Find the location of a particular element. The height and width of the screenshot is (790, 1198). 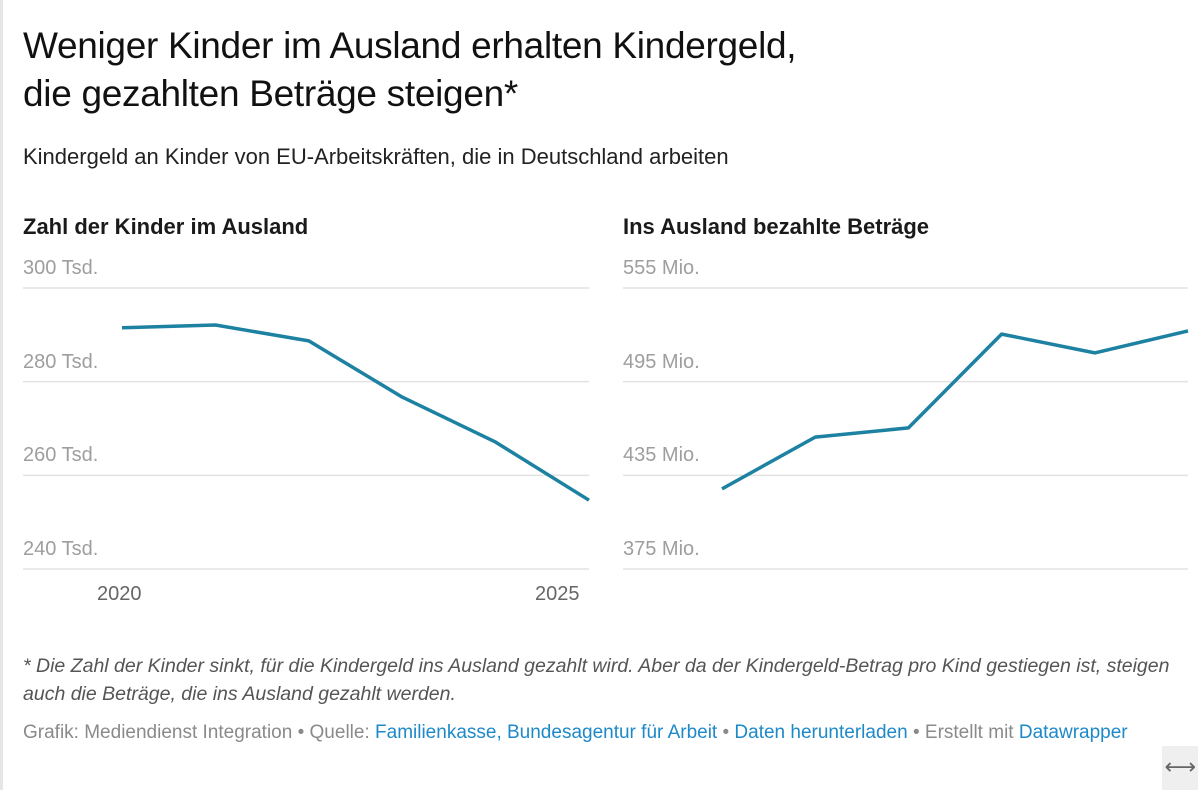

x-tick-label: 2025 is located at coordinates (557, 594).